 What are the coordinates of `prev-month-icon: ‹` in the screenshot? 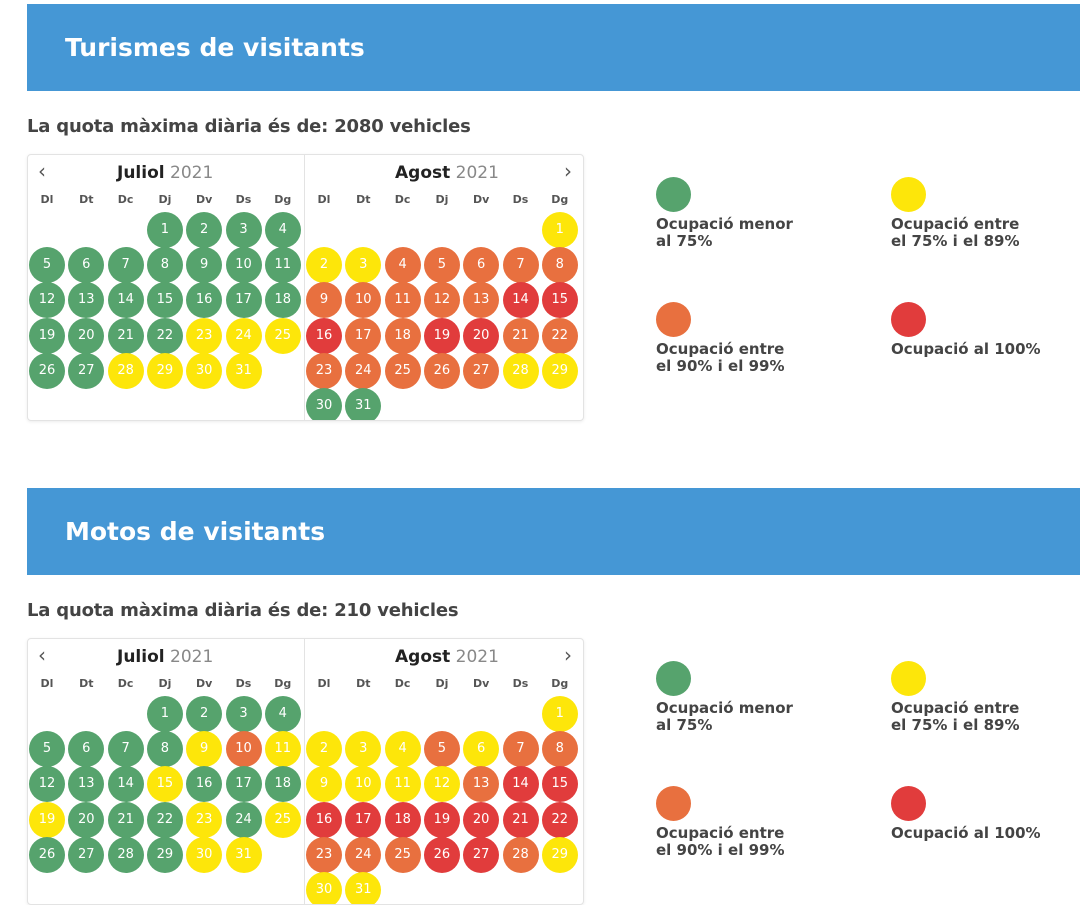 It's located at (42, 655).